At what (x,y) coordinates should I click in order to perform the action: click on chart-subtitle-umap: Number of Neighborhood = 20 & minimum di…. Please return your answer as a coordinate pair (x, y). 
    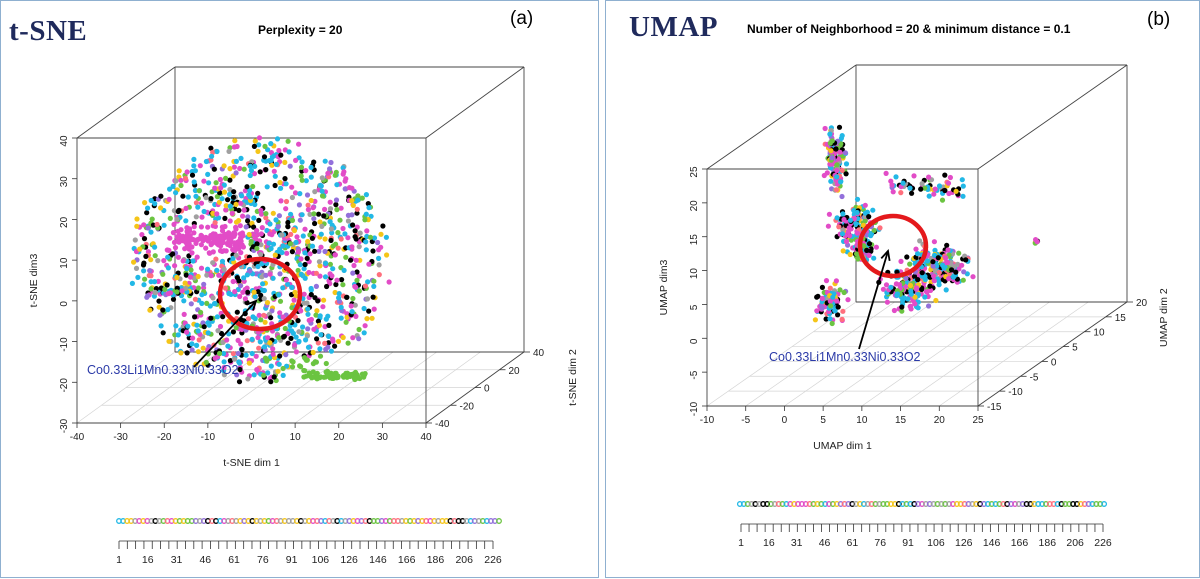
    Looking at the image, I should click on (909, 29).